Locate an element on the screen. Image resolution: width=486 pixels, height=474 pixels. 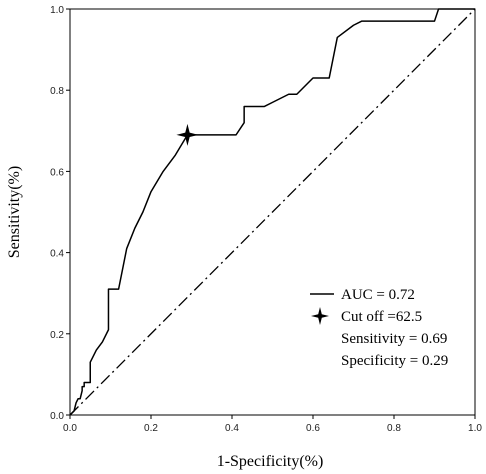
x-tick-label: 0.0 is located at coordinates (70, 428).